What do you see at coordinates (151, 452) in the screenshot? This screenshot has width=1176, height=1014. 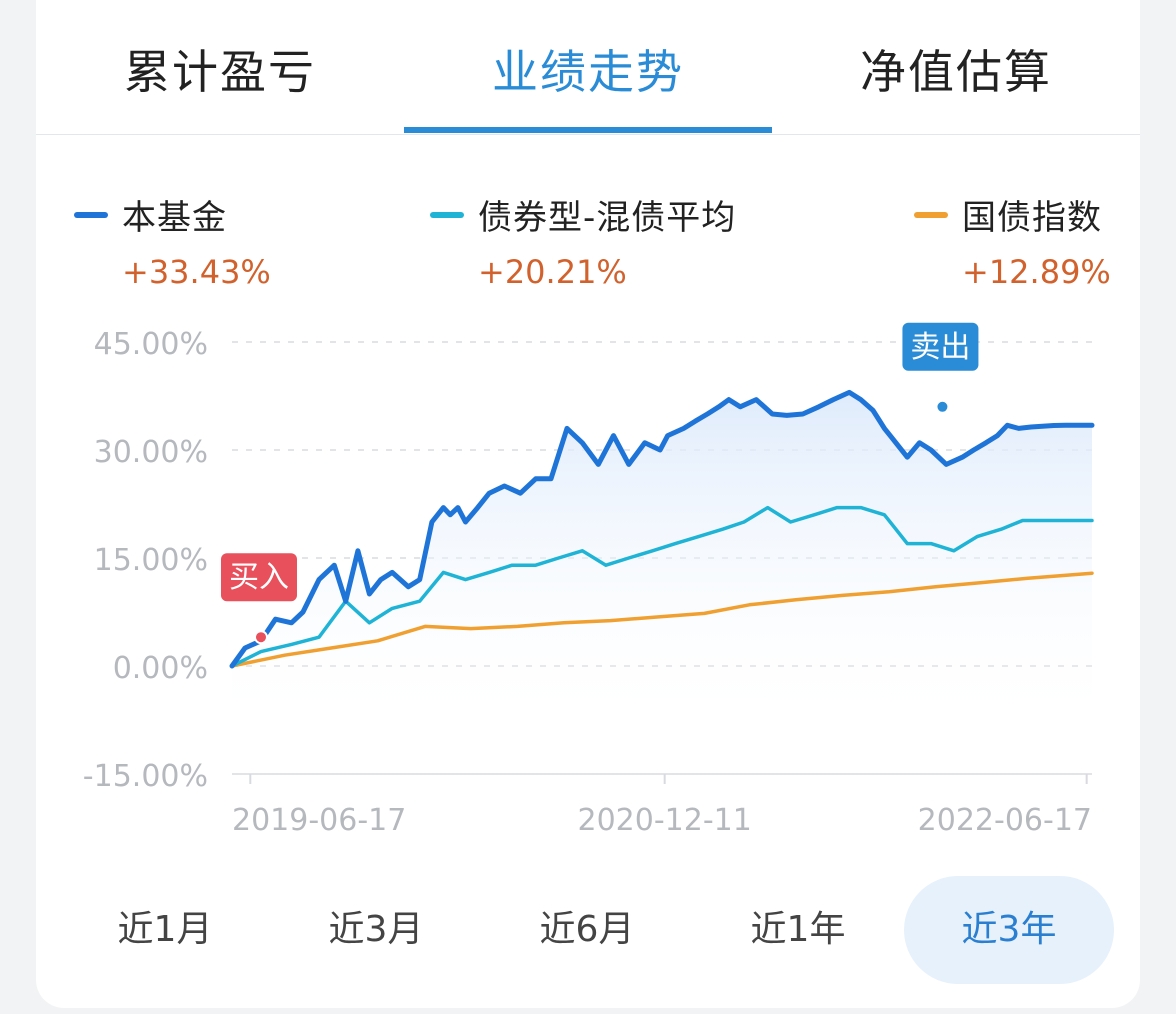 I see `y-tick-label: 30.00%` at bounding box center [151, 452].